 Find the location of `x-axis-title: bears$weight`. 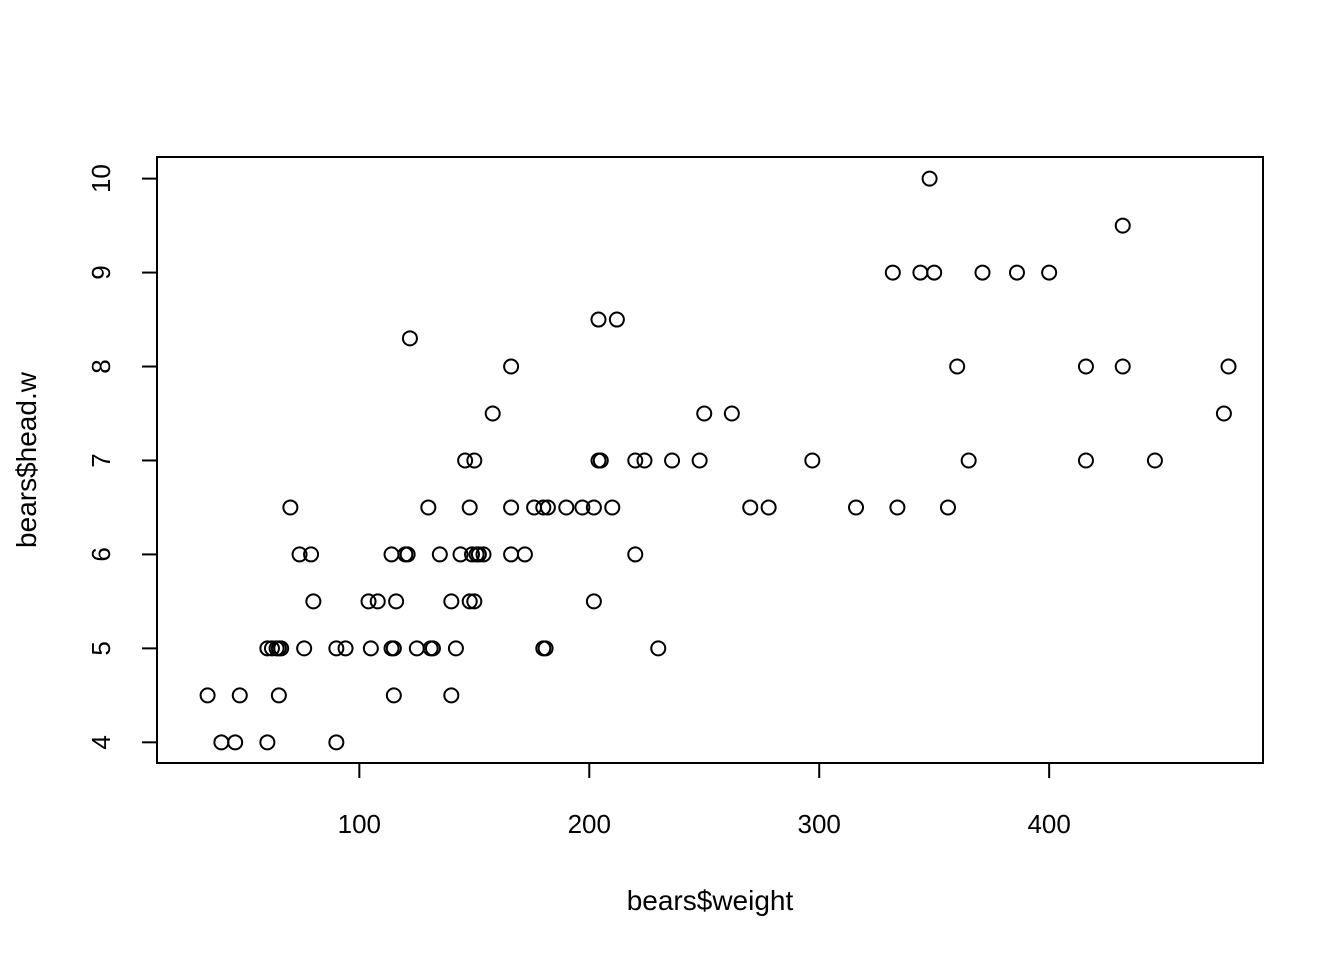

x-axis-title: bears$weight is located at coordinates (710, 900).